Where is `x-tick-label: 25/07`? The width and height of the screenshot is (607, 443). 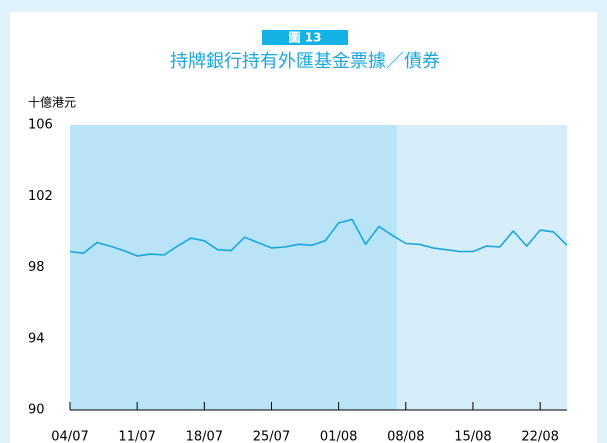
x-tick-label: 25/07 is located at coordinates (271, 436).